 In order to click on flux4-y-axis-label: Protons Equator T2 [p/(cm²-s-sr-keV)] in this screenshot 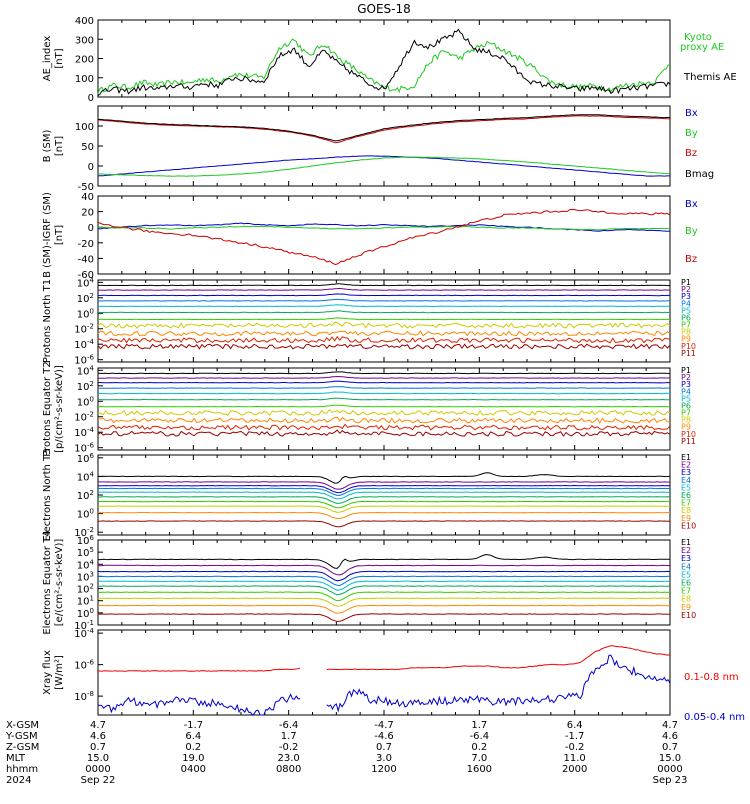, I will do `click(53, 409)`.